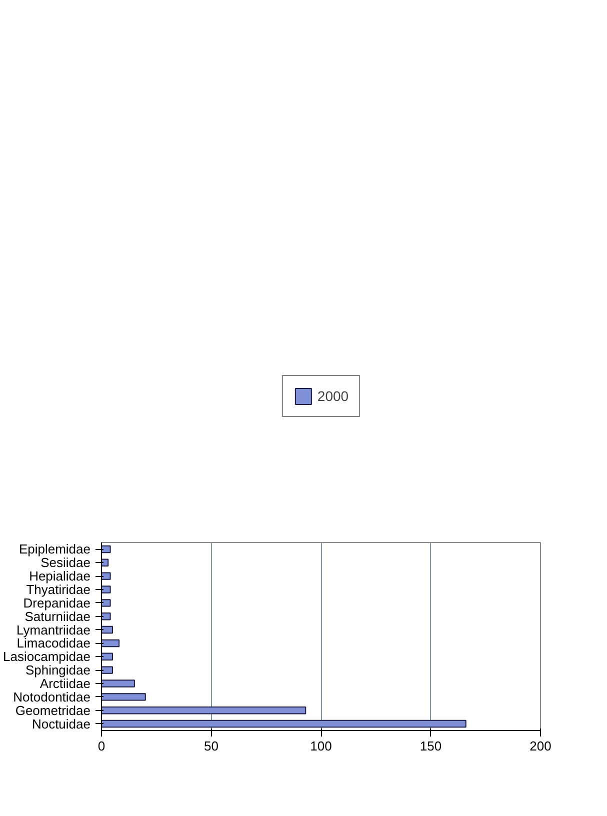 The height and width of the screenshot is (816, 607). What do you see at coordinates (52, 696) in the screenshot?
I see `y-tick-label: Notodontidae` at bounding box center [52, 696].